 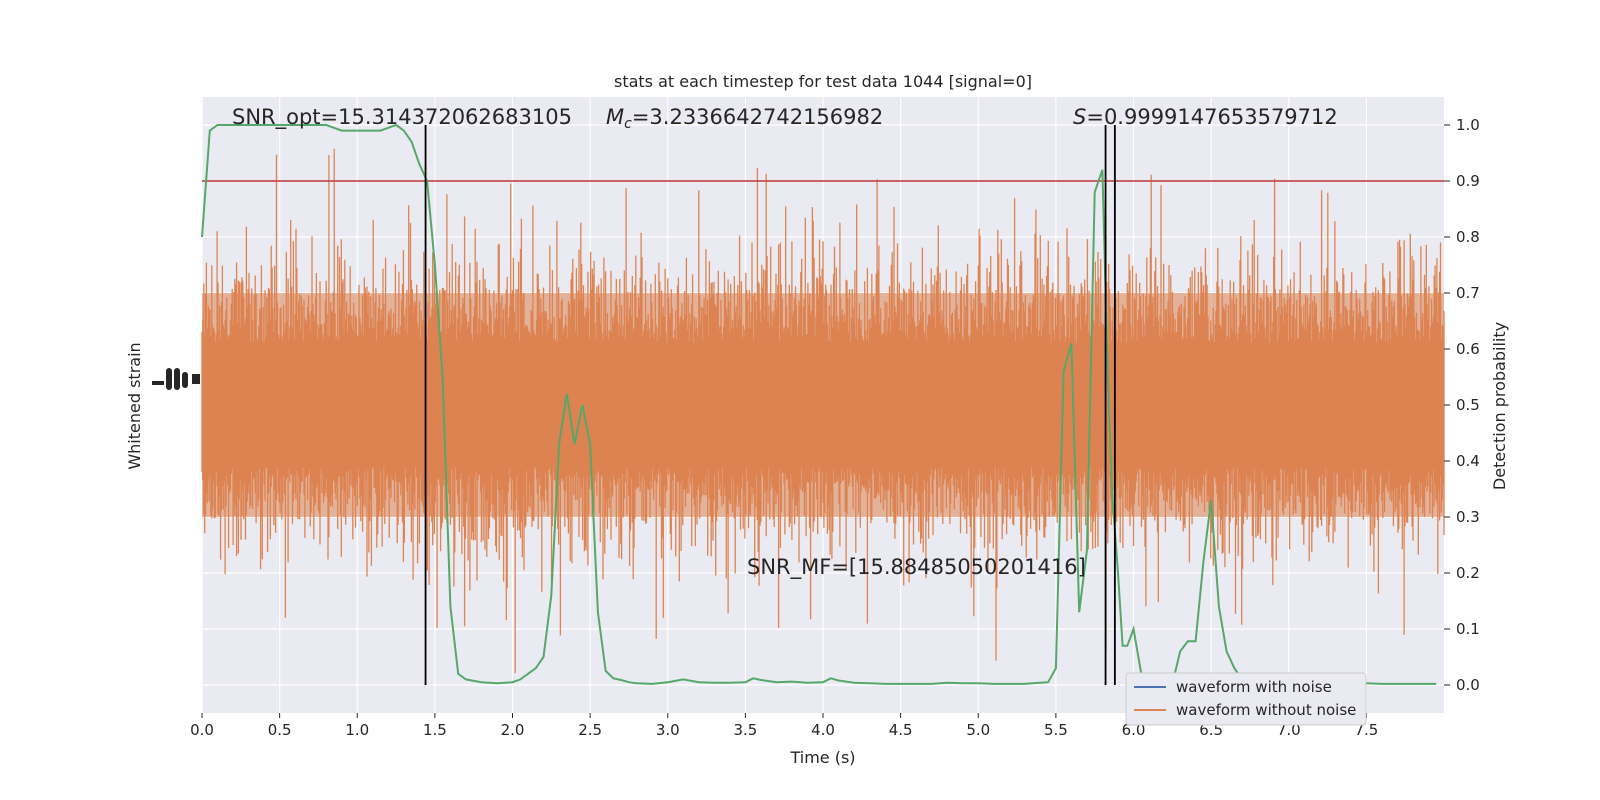 I want to click on x-tick-label: 5.5, so click(x=1056, y=730).